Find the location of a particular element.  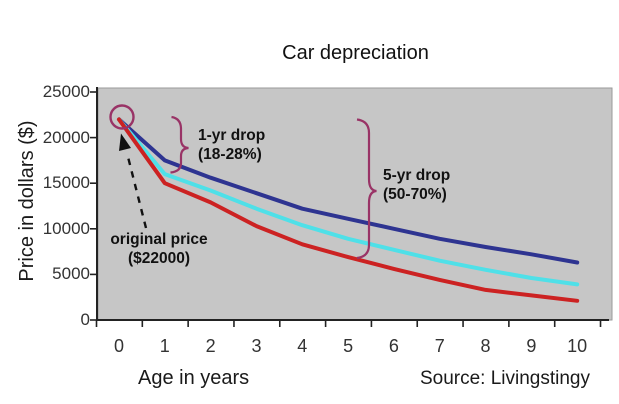

annotation-1yr-line1: 1-yr drop is located at coordinates (232, 135).